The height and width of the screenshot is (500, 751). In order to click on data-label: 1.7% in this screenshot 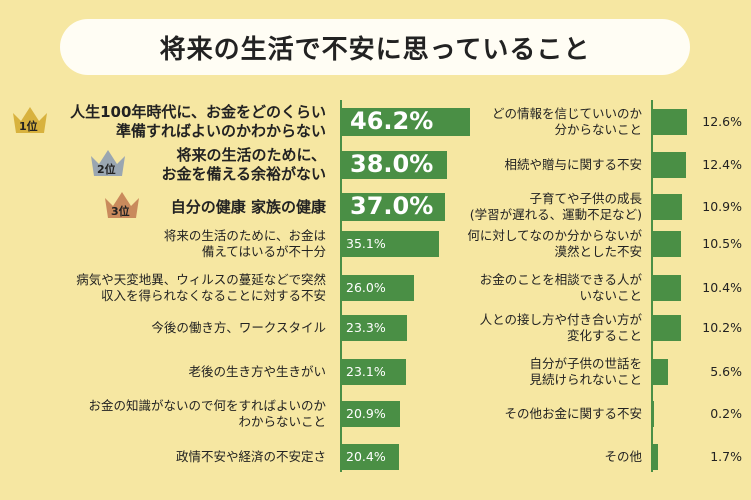, I will do `click(726, 456)`.